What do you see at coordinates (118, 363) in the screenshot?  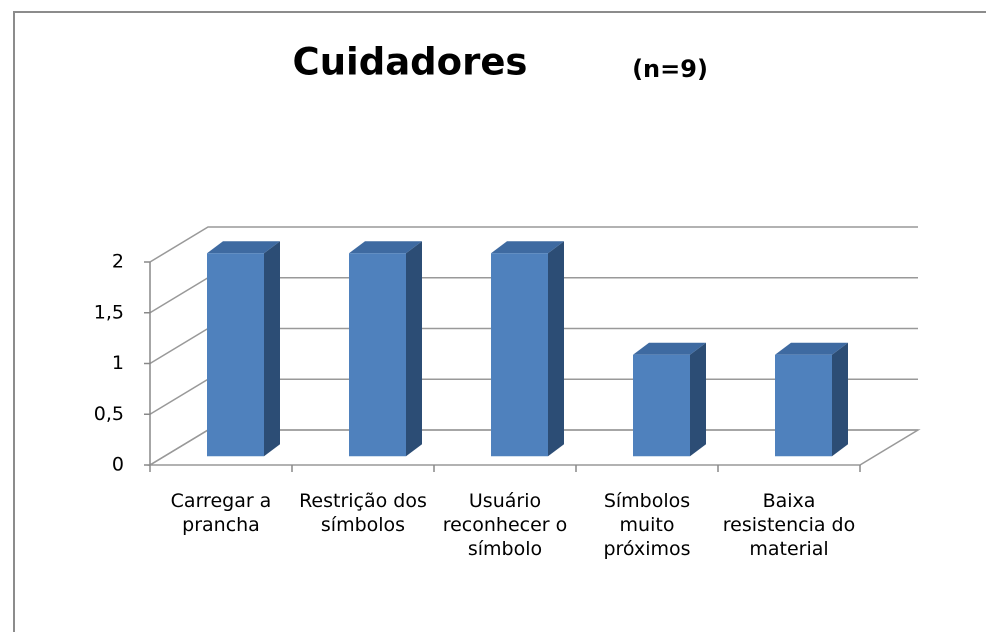 I see `y-tick-label: 1` at bounding box center [118, 363].